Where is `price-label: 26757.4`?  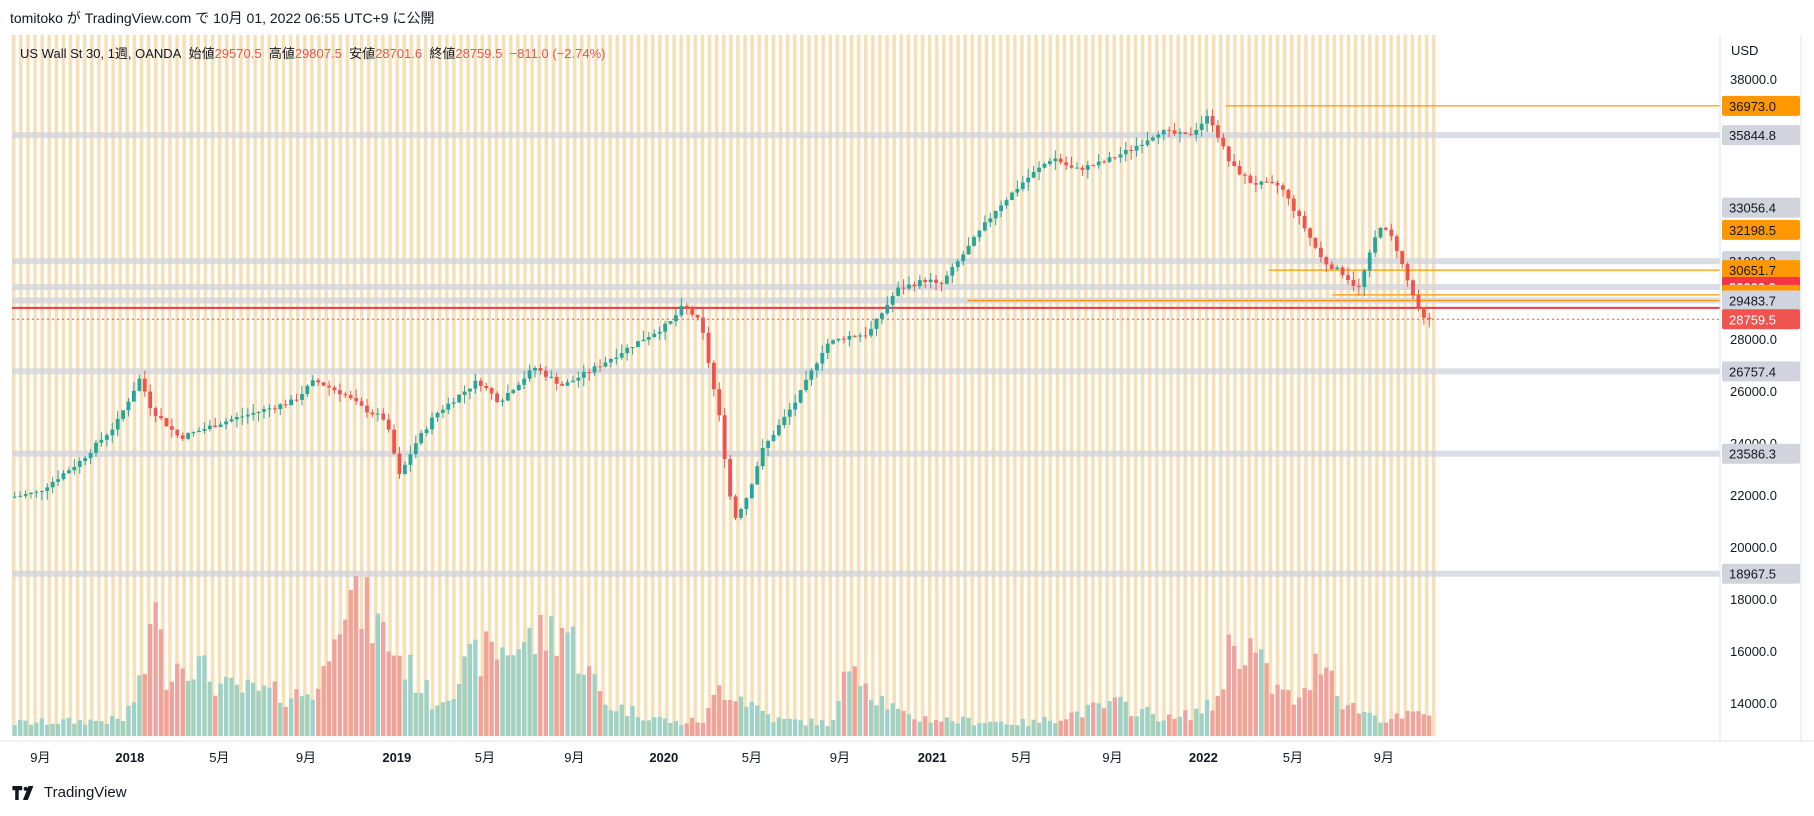
price-label: 26757.4 is located at coordinates (1752, 371).